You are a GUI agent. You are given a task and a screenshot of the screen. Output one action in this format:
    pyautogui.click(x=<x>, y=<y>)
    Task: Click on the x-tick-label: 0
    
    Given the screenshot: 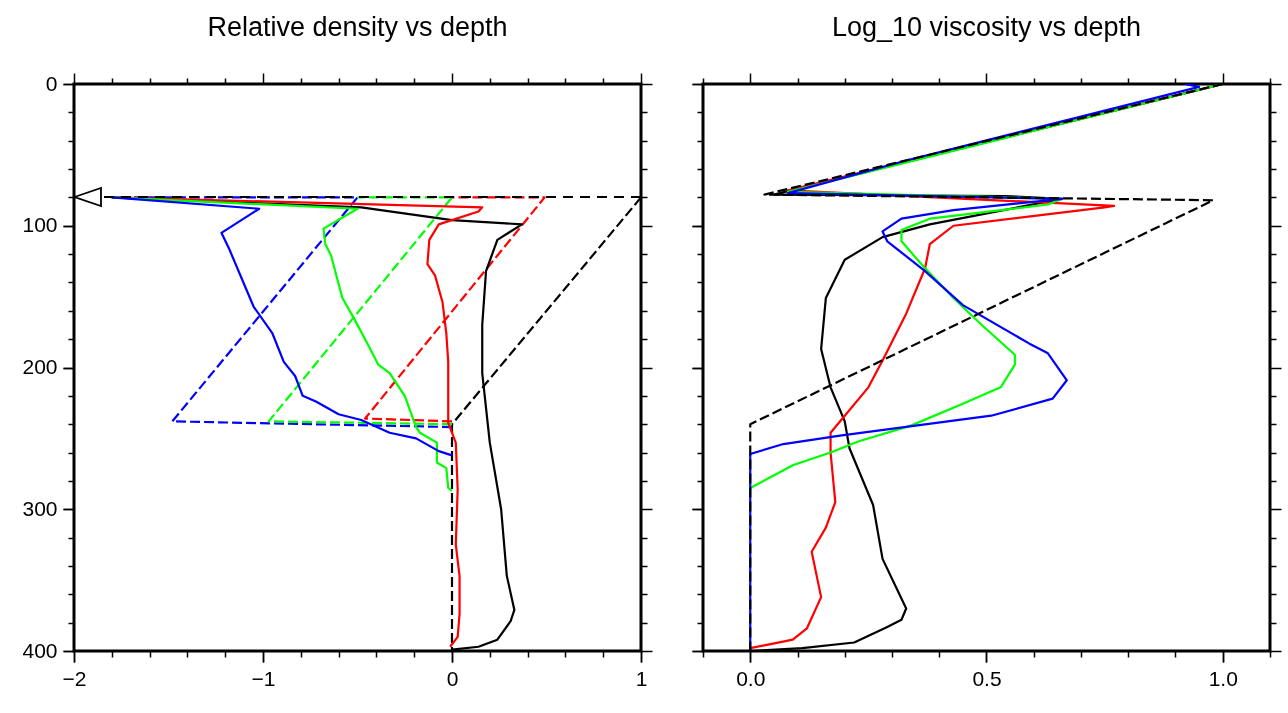 What is the action you would take?
    pyautogui.click(x=452, y=678)
    